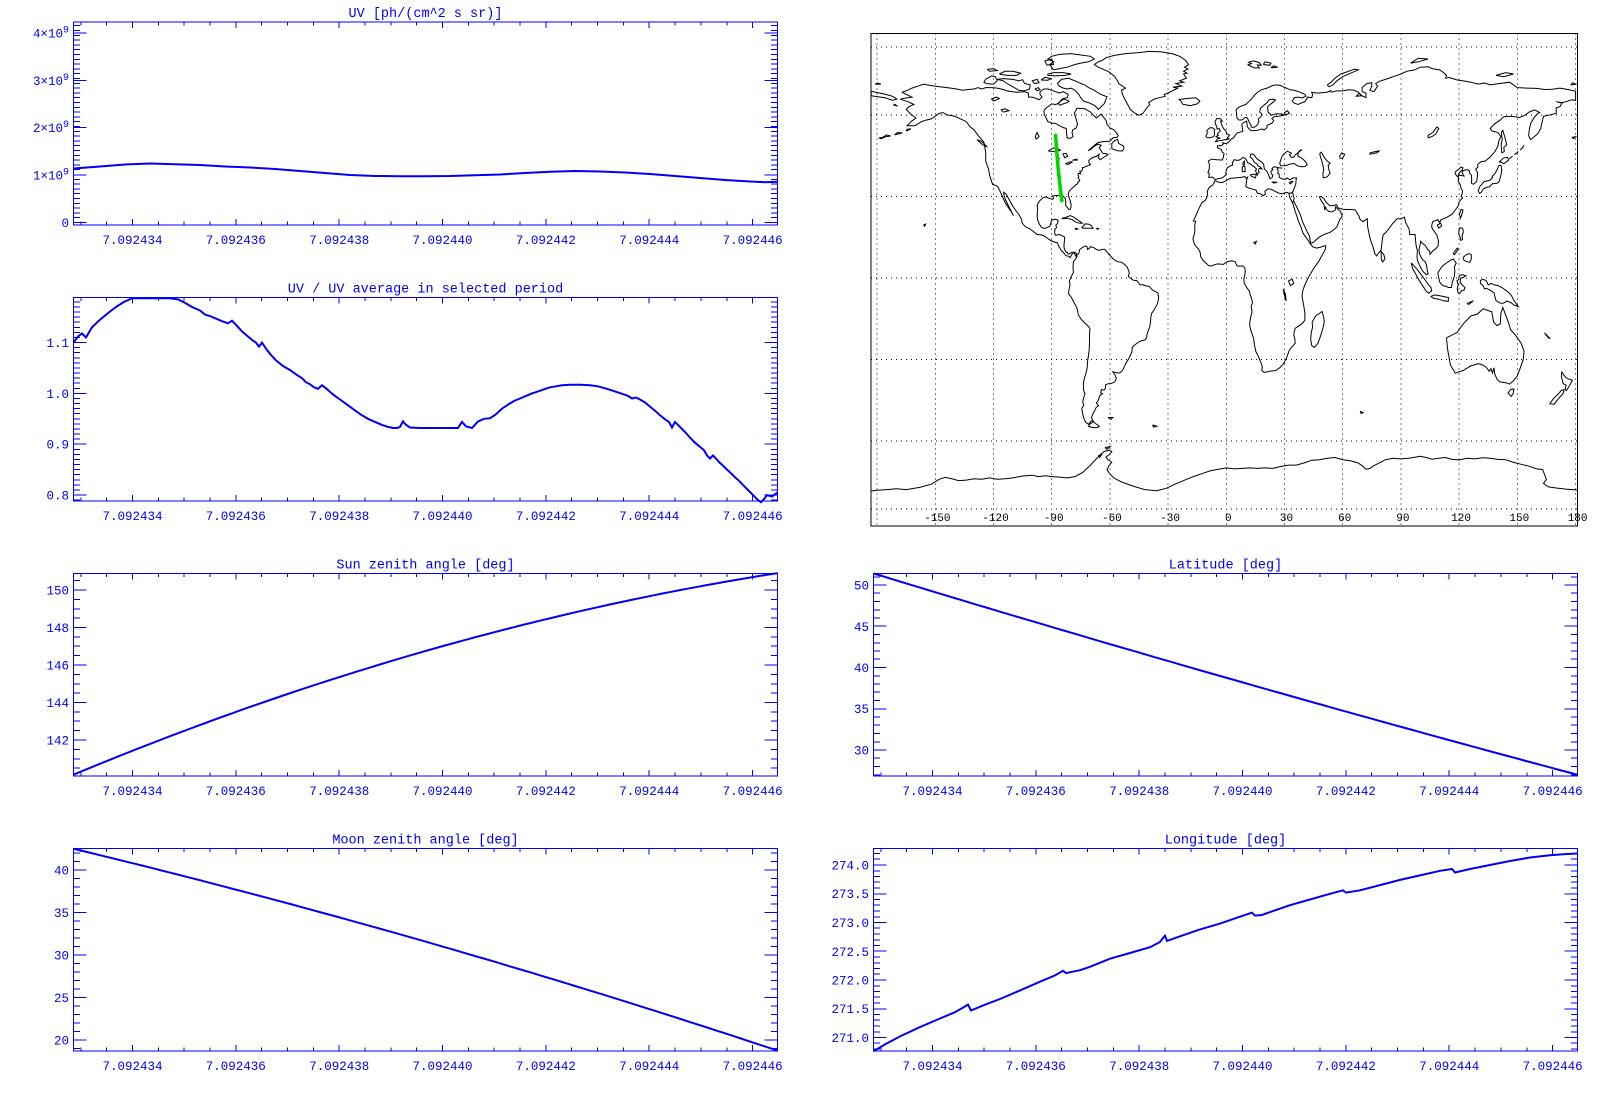  I want to click on svg-text: Sun zenith angle [deg], so click(425, 566).